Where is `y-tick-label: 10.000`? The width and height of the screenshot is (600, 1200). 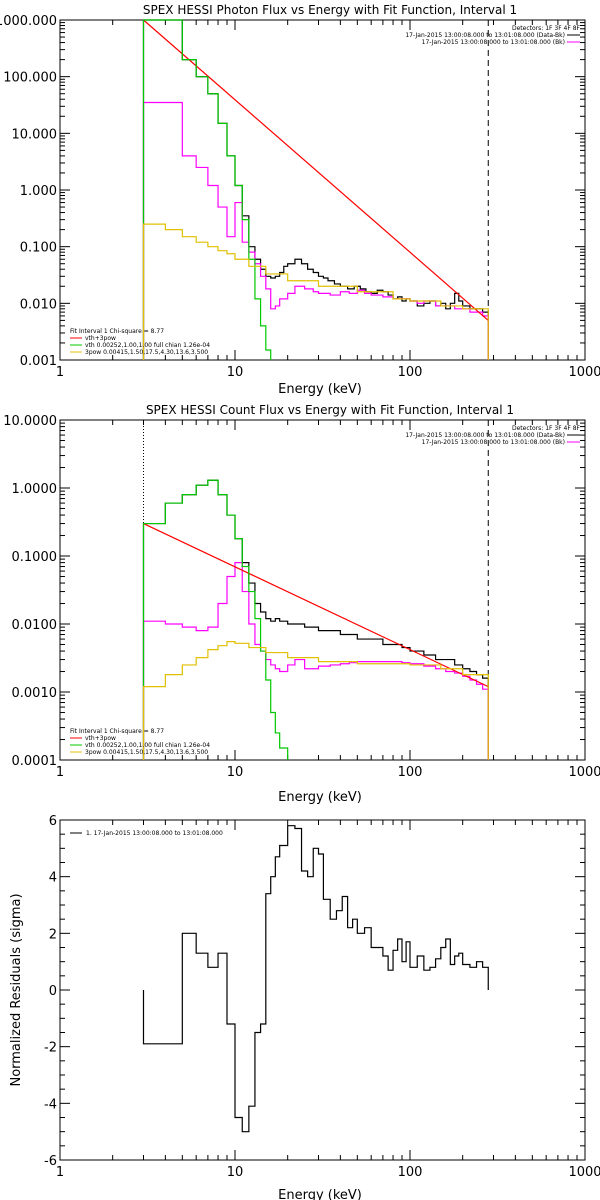
y-tick-label: 10.000 is located at coordinates (35, 134).